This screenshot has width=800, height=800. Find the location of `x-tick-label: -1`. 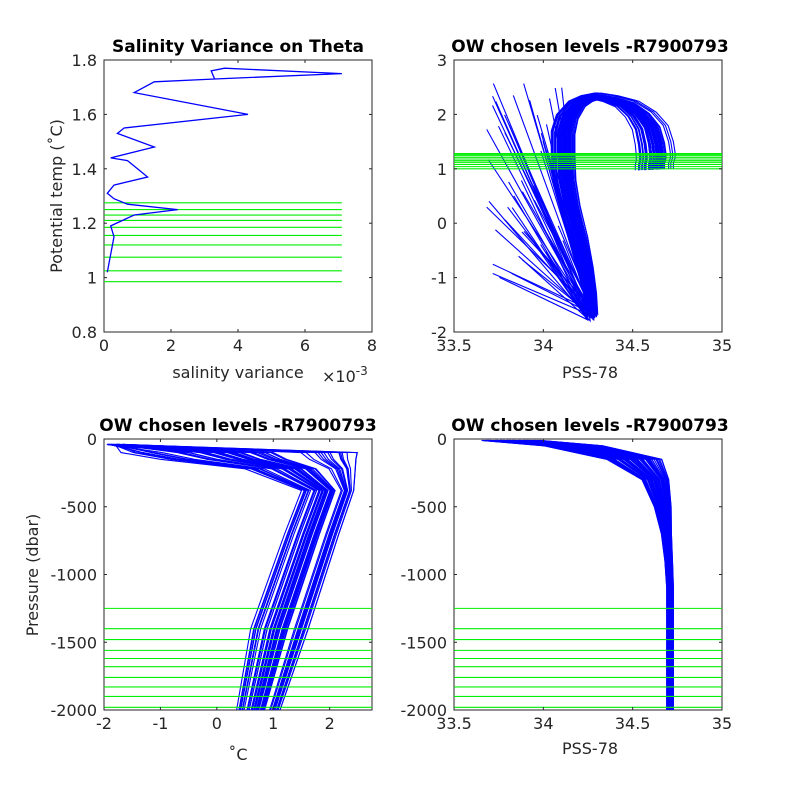

x-tick-label: -1 is located at coordinates (160, 723).